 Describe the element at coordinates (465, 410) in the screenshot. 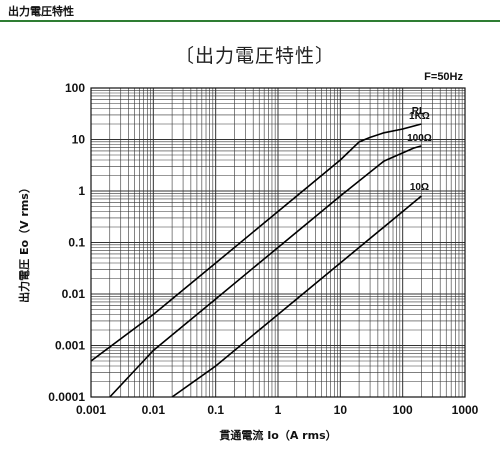

I see `x-tick-label: 1000` at that location.